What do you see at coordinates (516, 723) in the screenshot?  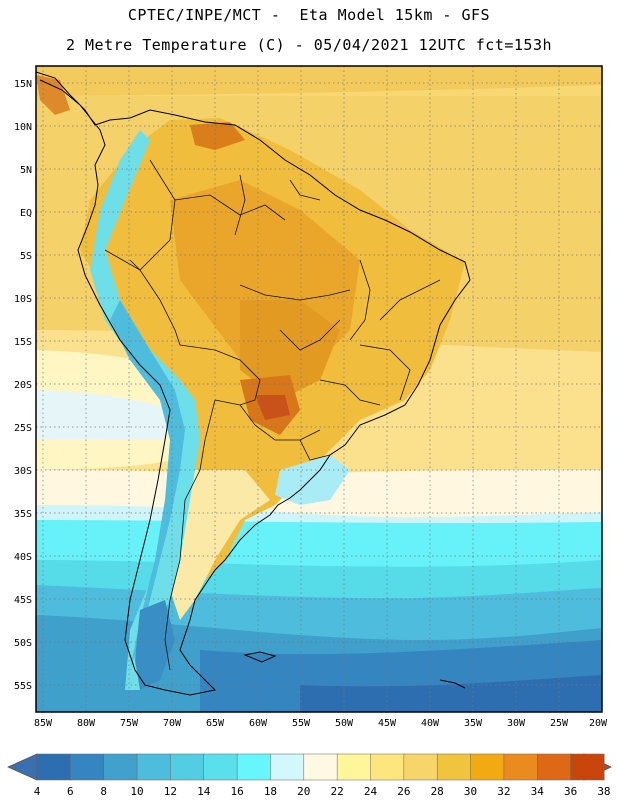 I see `lon-label: 30W` at bounding box center [516, 723].